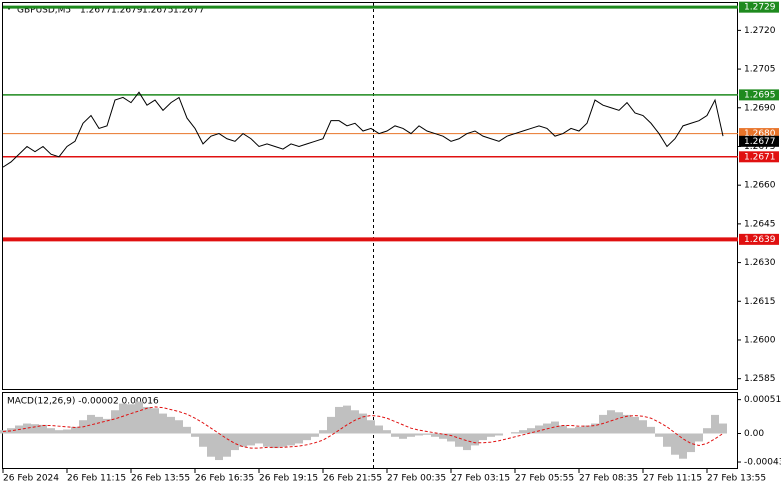 Image resolution: width=781 pixels, height=489 pixels. Describe the element at coordinates (416, 479) in the screenshot. I see `x-tick-label: 27 Feb 00:35` at that location.